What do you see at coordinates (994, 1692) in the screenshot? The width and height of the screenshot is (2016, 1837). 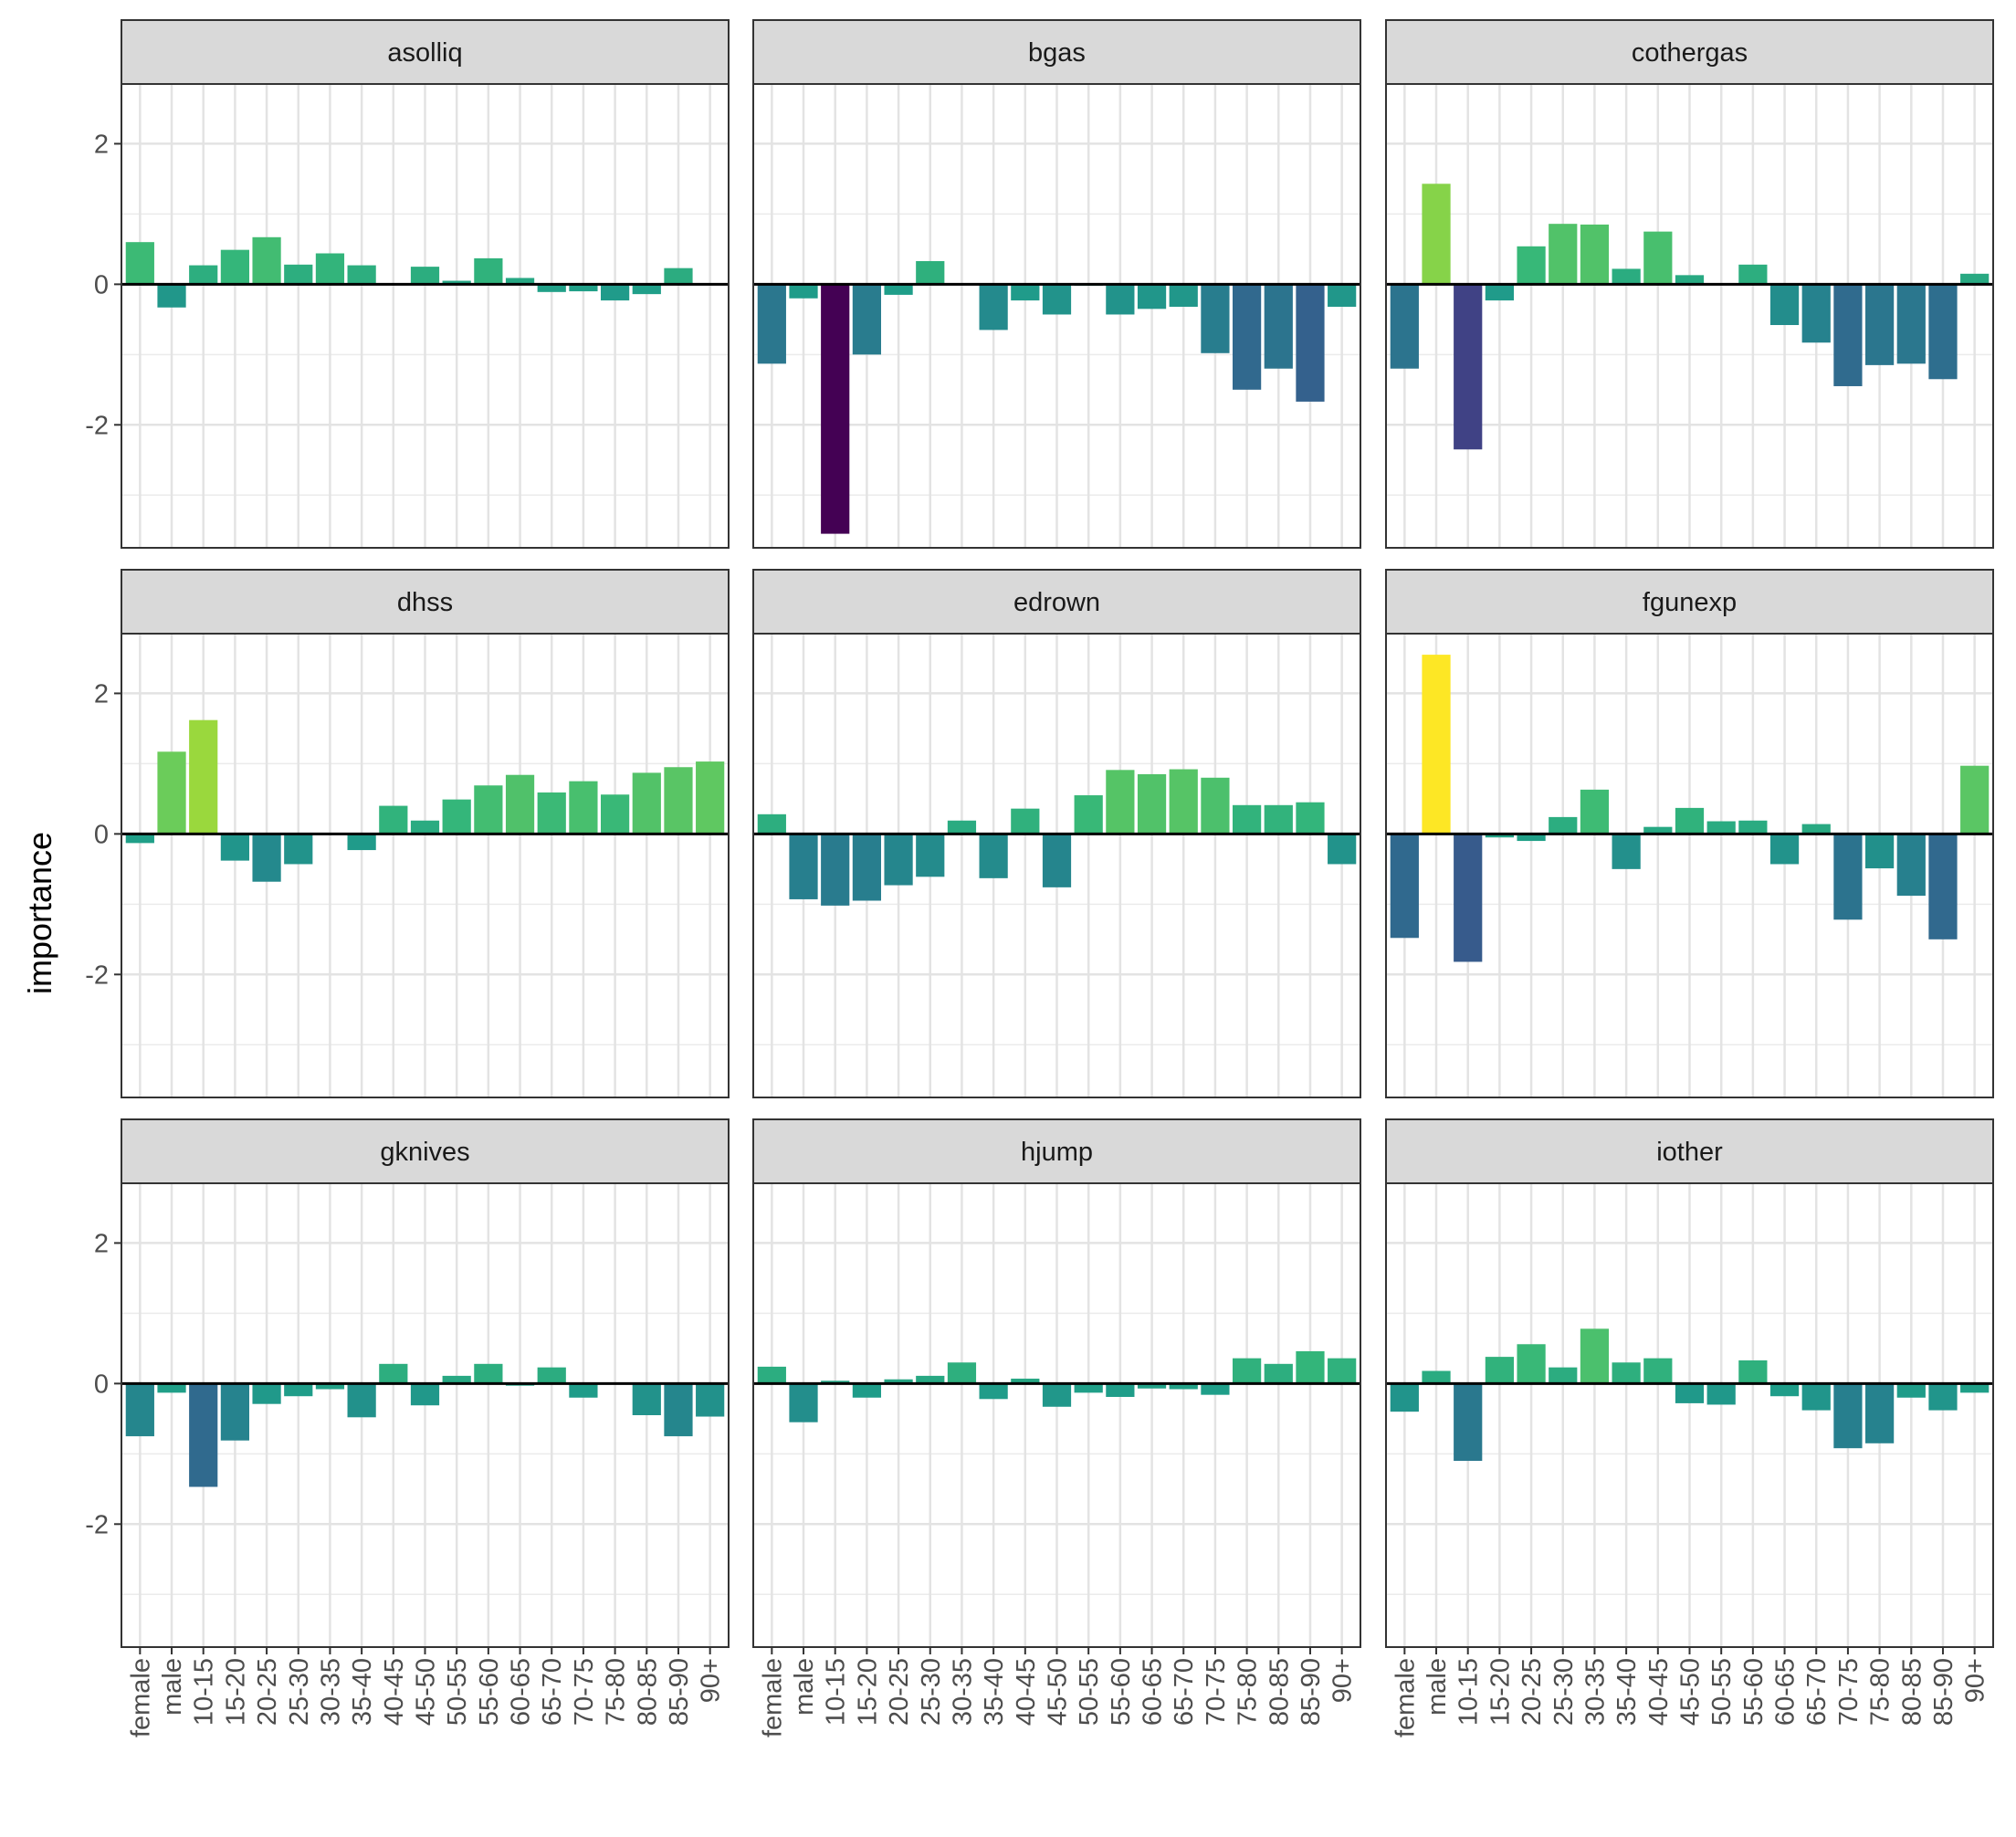 I see `x-tick-label: 35-40` at bounding box center [994, 1692].